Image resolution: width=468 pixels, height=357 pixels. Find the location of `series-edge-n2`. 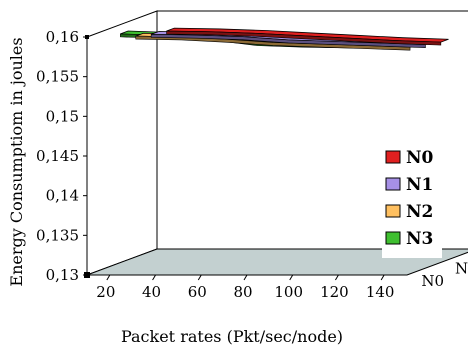

series-edge-n2 is located at coordinates (273, 43).